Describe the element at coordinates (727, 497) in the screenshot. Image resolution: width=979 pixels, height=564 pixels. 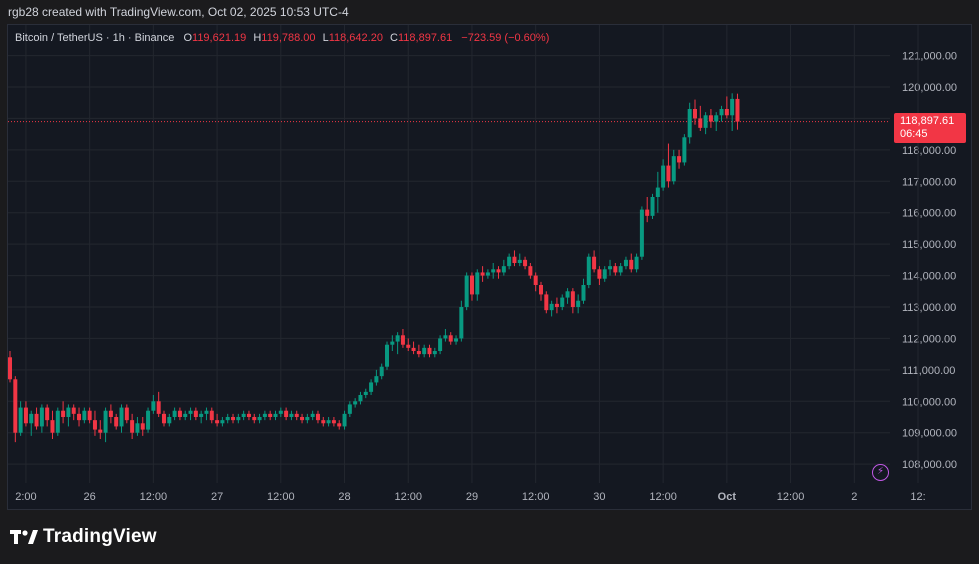
I see `x-tick-label: Oct` at that location.